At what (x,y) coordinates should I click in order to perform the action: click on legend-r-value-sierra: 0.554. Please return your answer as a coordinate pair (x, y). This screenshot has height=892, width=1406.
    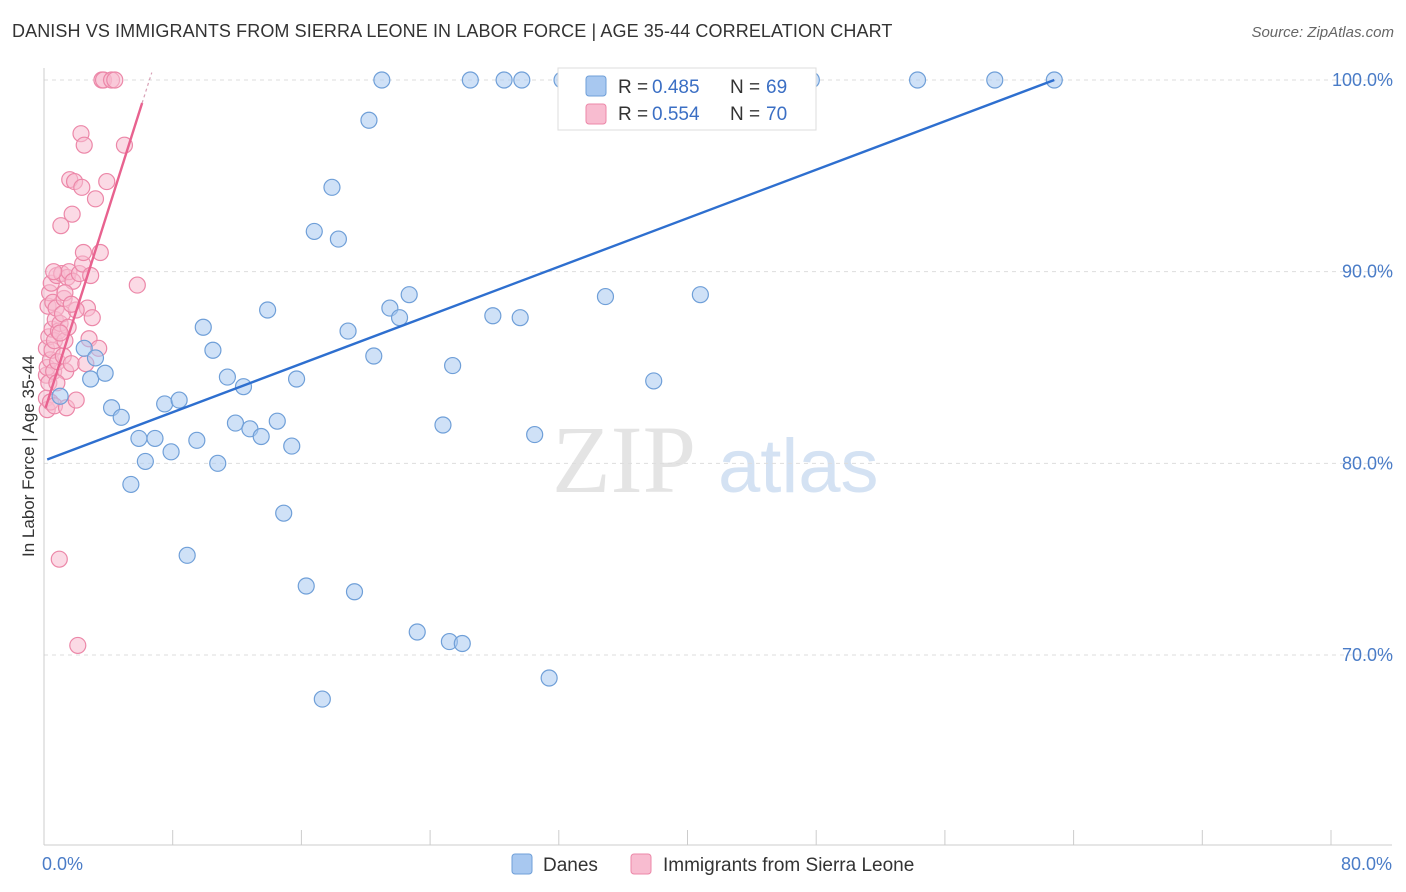
    Looking at the image, I should click on (676, 114).